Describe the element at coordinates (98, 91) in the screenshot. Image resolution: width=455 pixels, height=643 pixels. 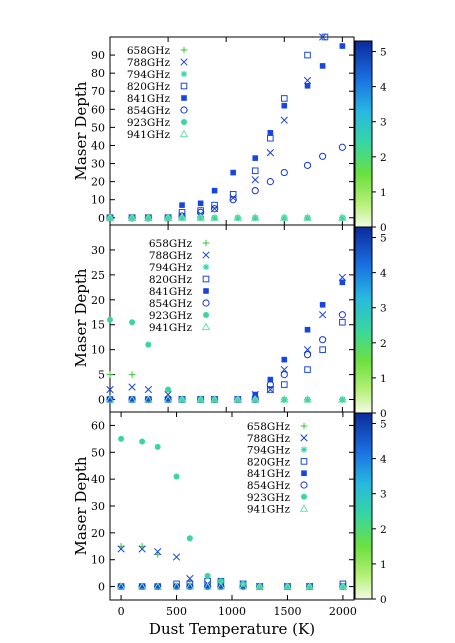
I see `y-tick-label: 70` at that location.